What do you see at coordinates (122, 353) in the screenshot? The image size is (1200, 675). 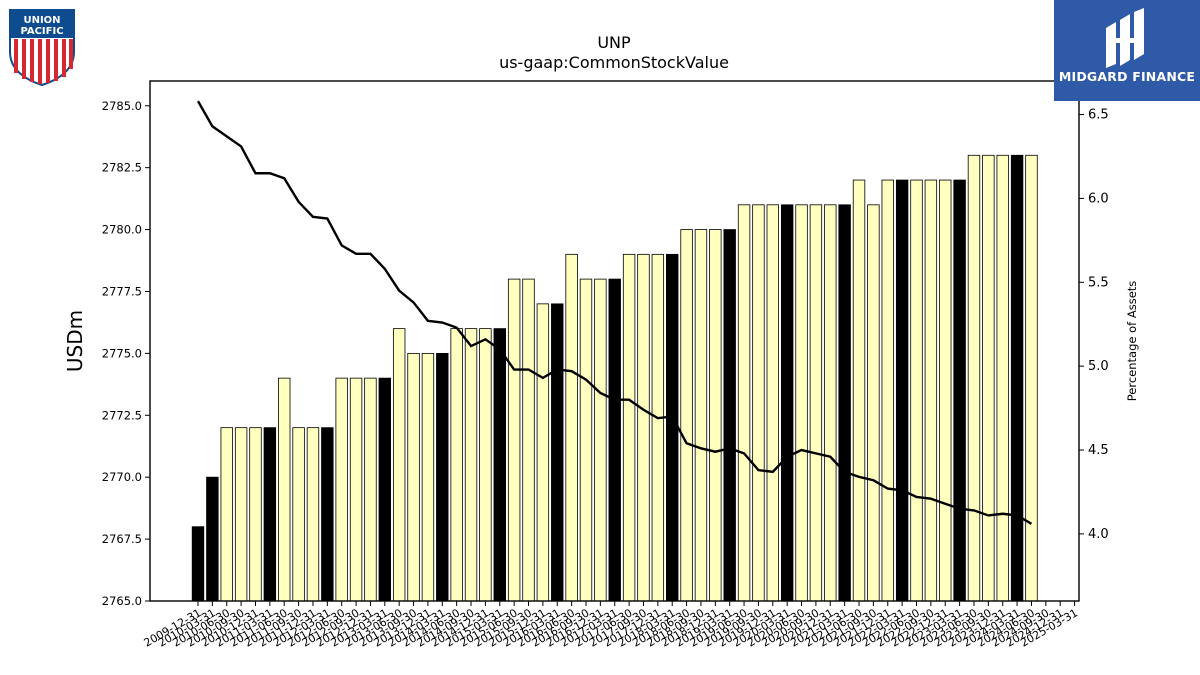 I see `y-tick-label: 2775.0` at bounding box center [122, 353].